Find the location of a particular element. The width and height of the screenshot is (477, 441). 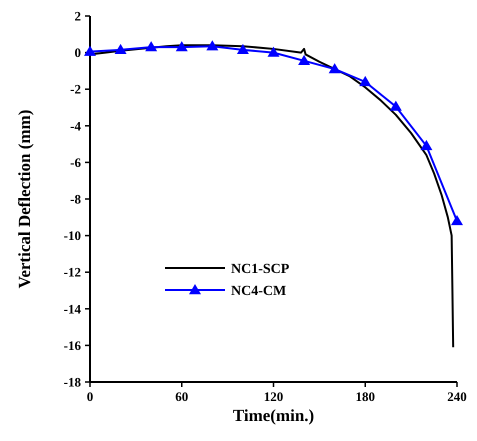

legend-label: NC1-SCP is located at coordinates (260, 269).